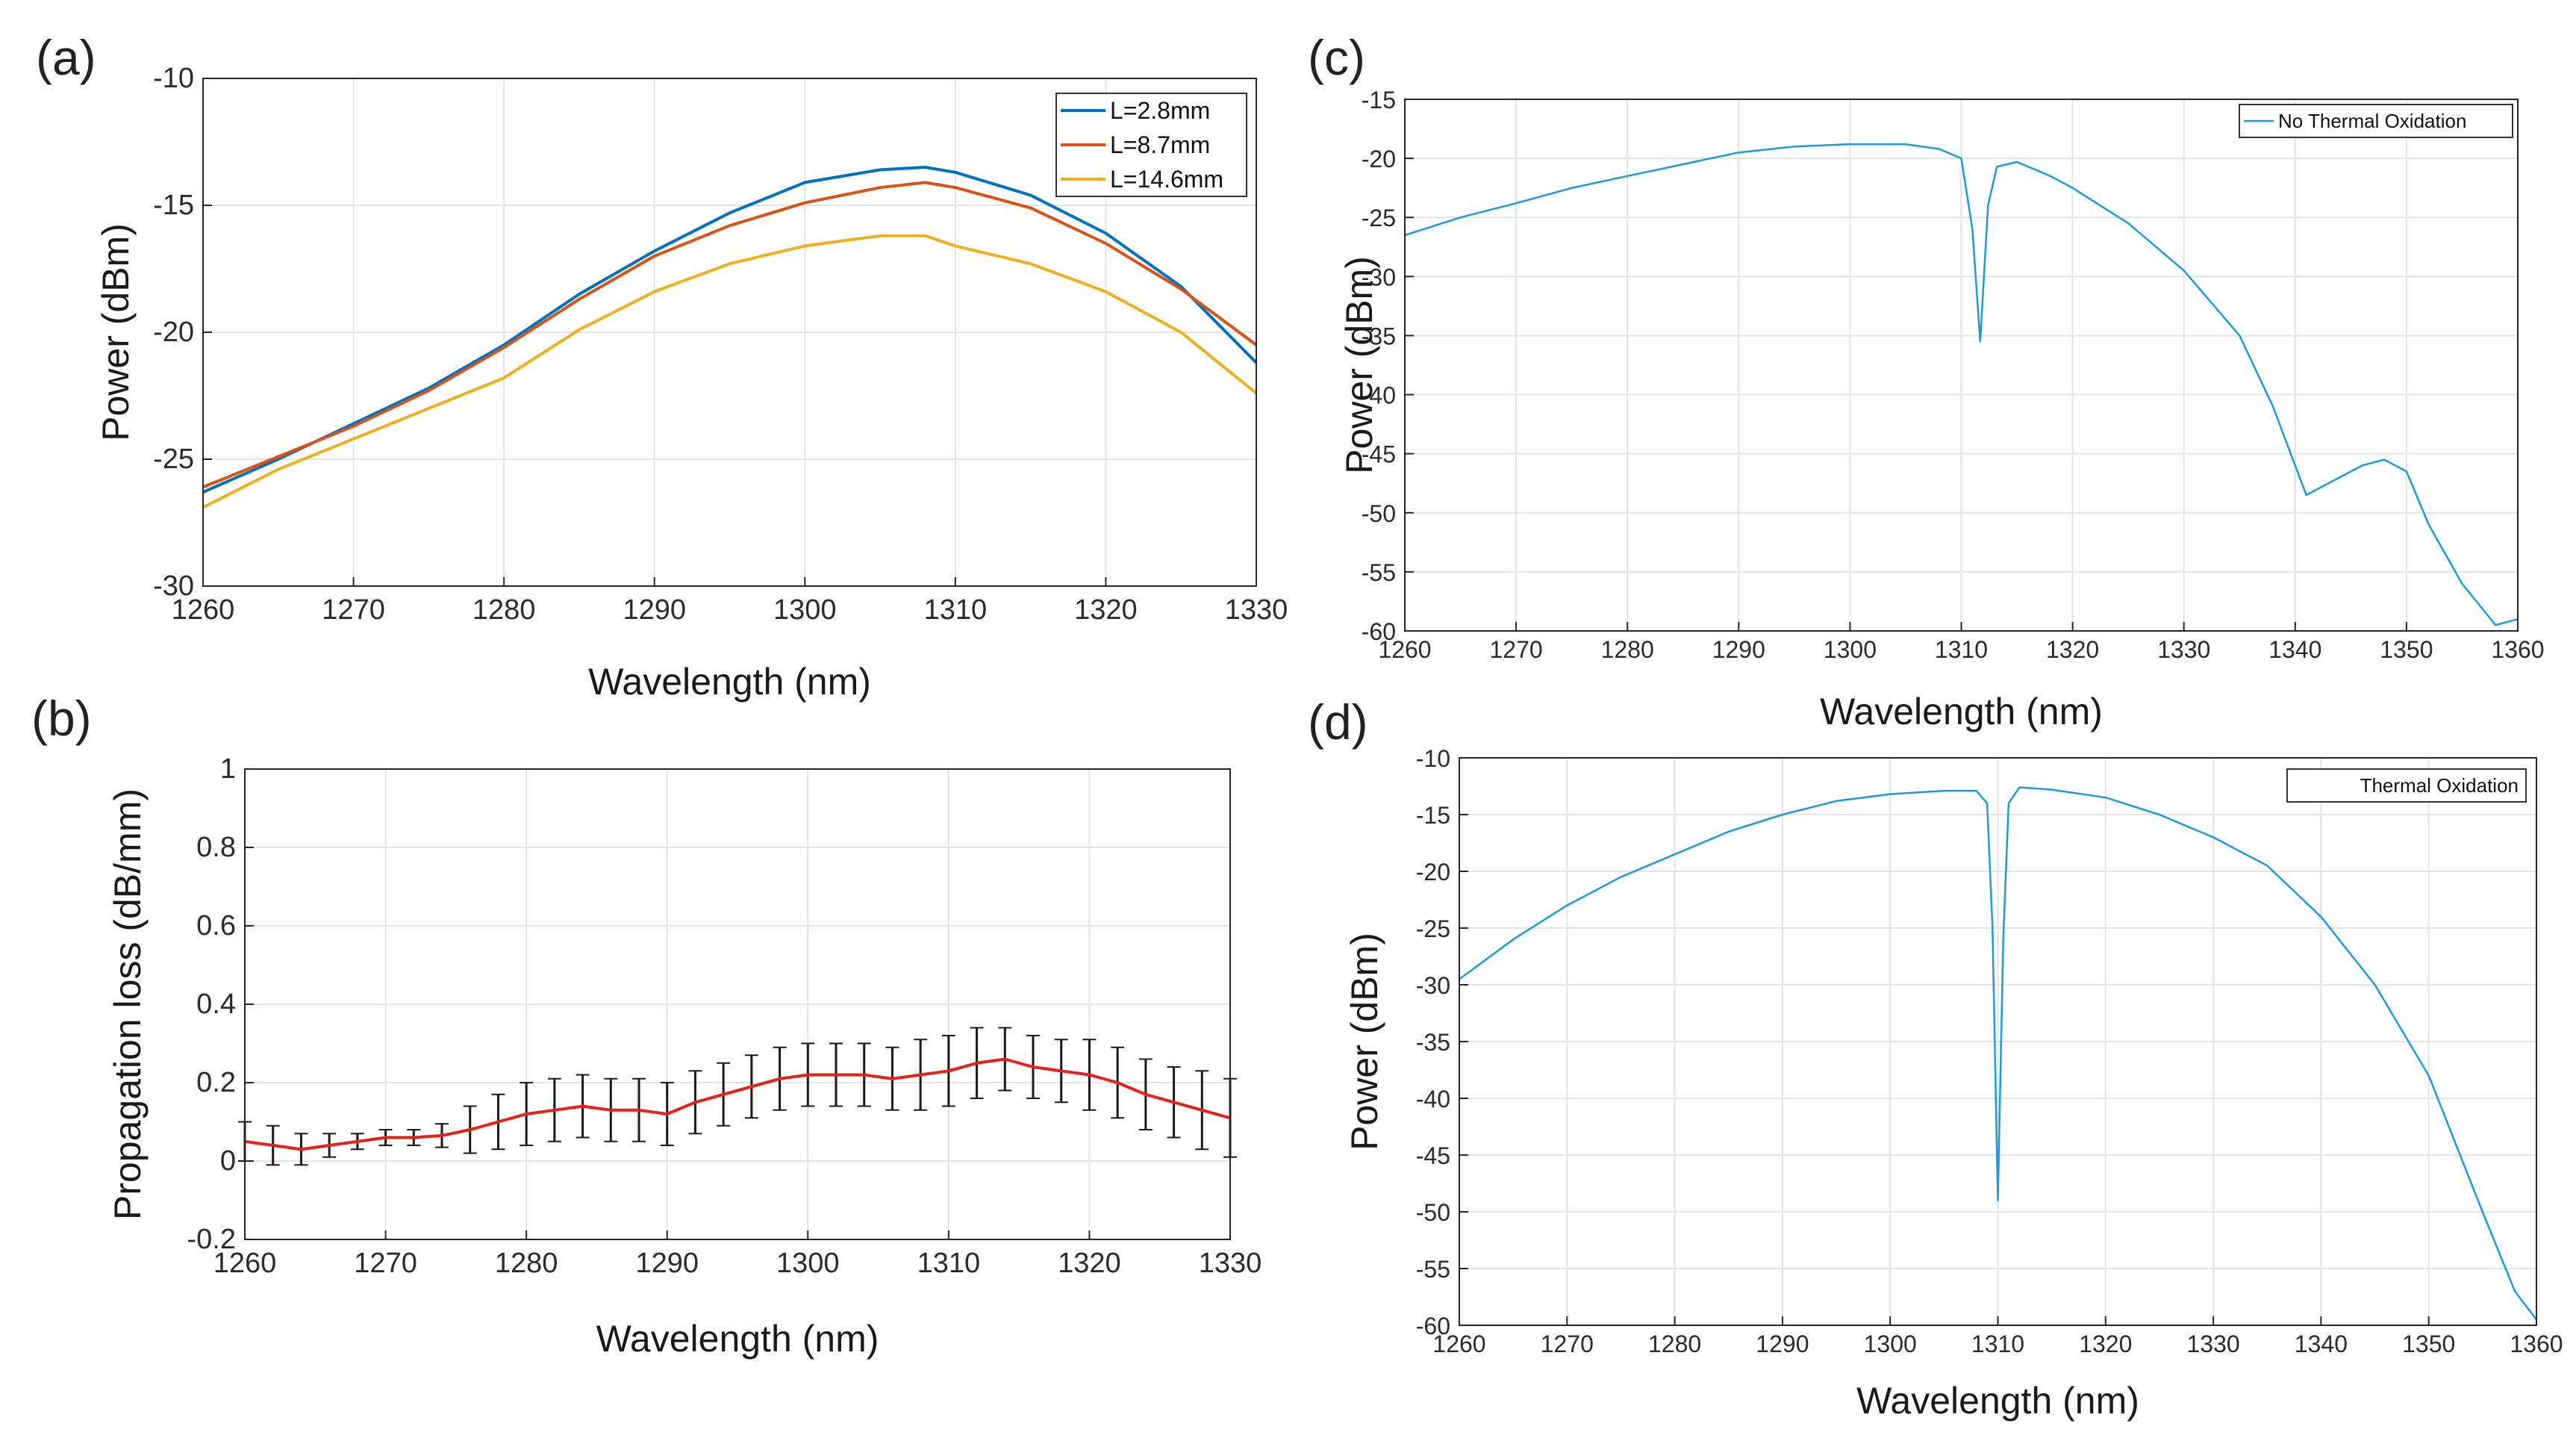 The width and height of the screenshot is (2576, 1447). What do you see at coordinates (216, 1082) in the screenshot?
I see `y-tick-label: 0.2` at bounding box center [216, 1082].